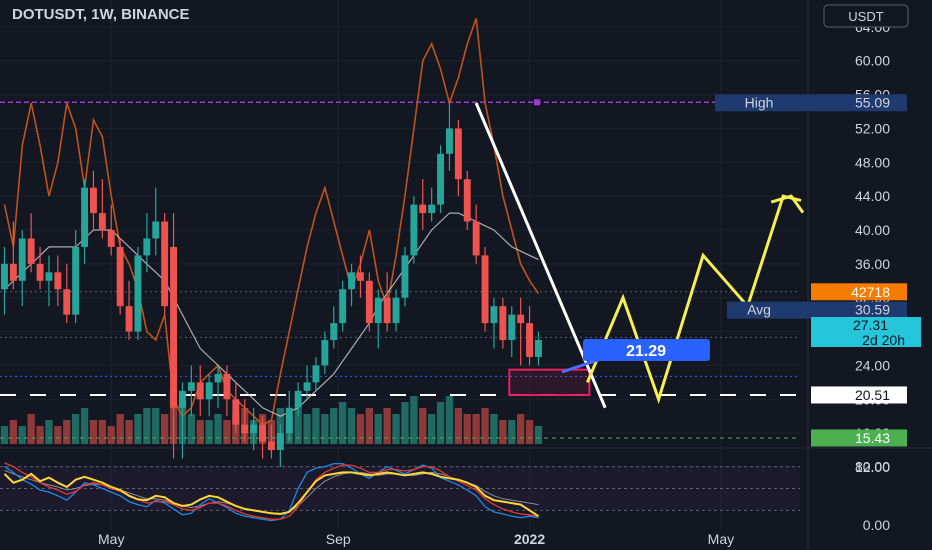  Describe the element at coordinates (872, 61) in the screenshot. I see `price-tick: 60.00` at that location.